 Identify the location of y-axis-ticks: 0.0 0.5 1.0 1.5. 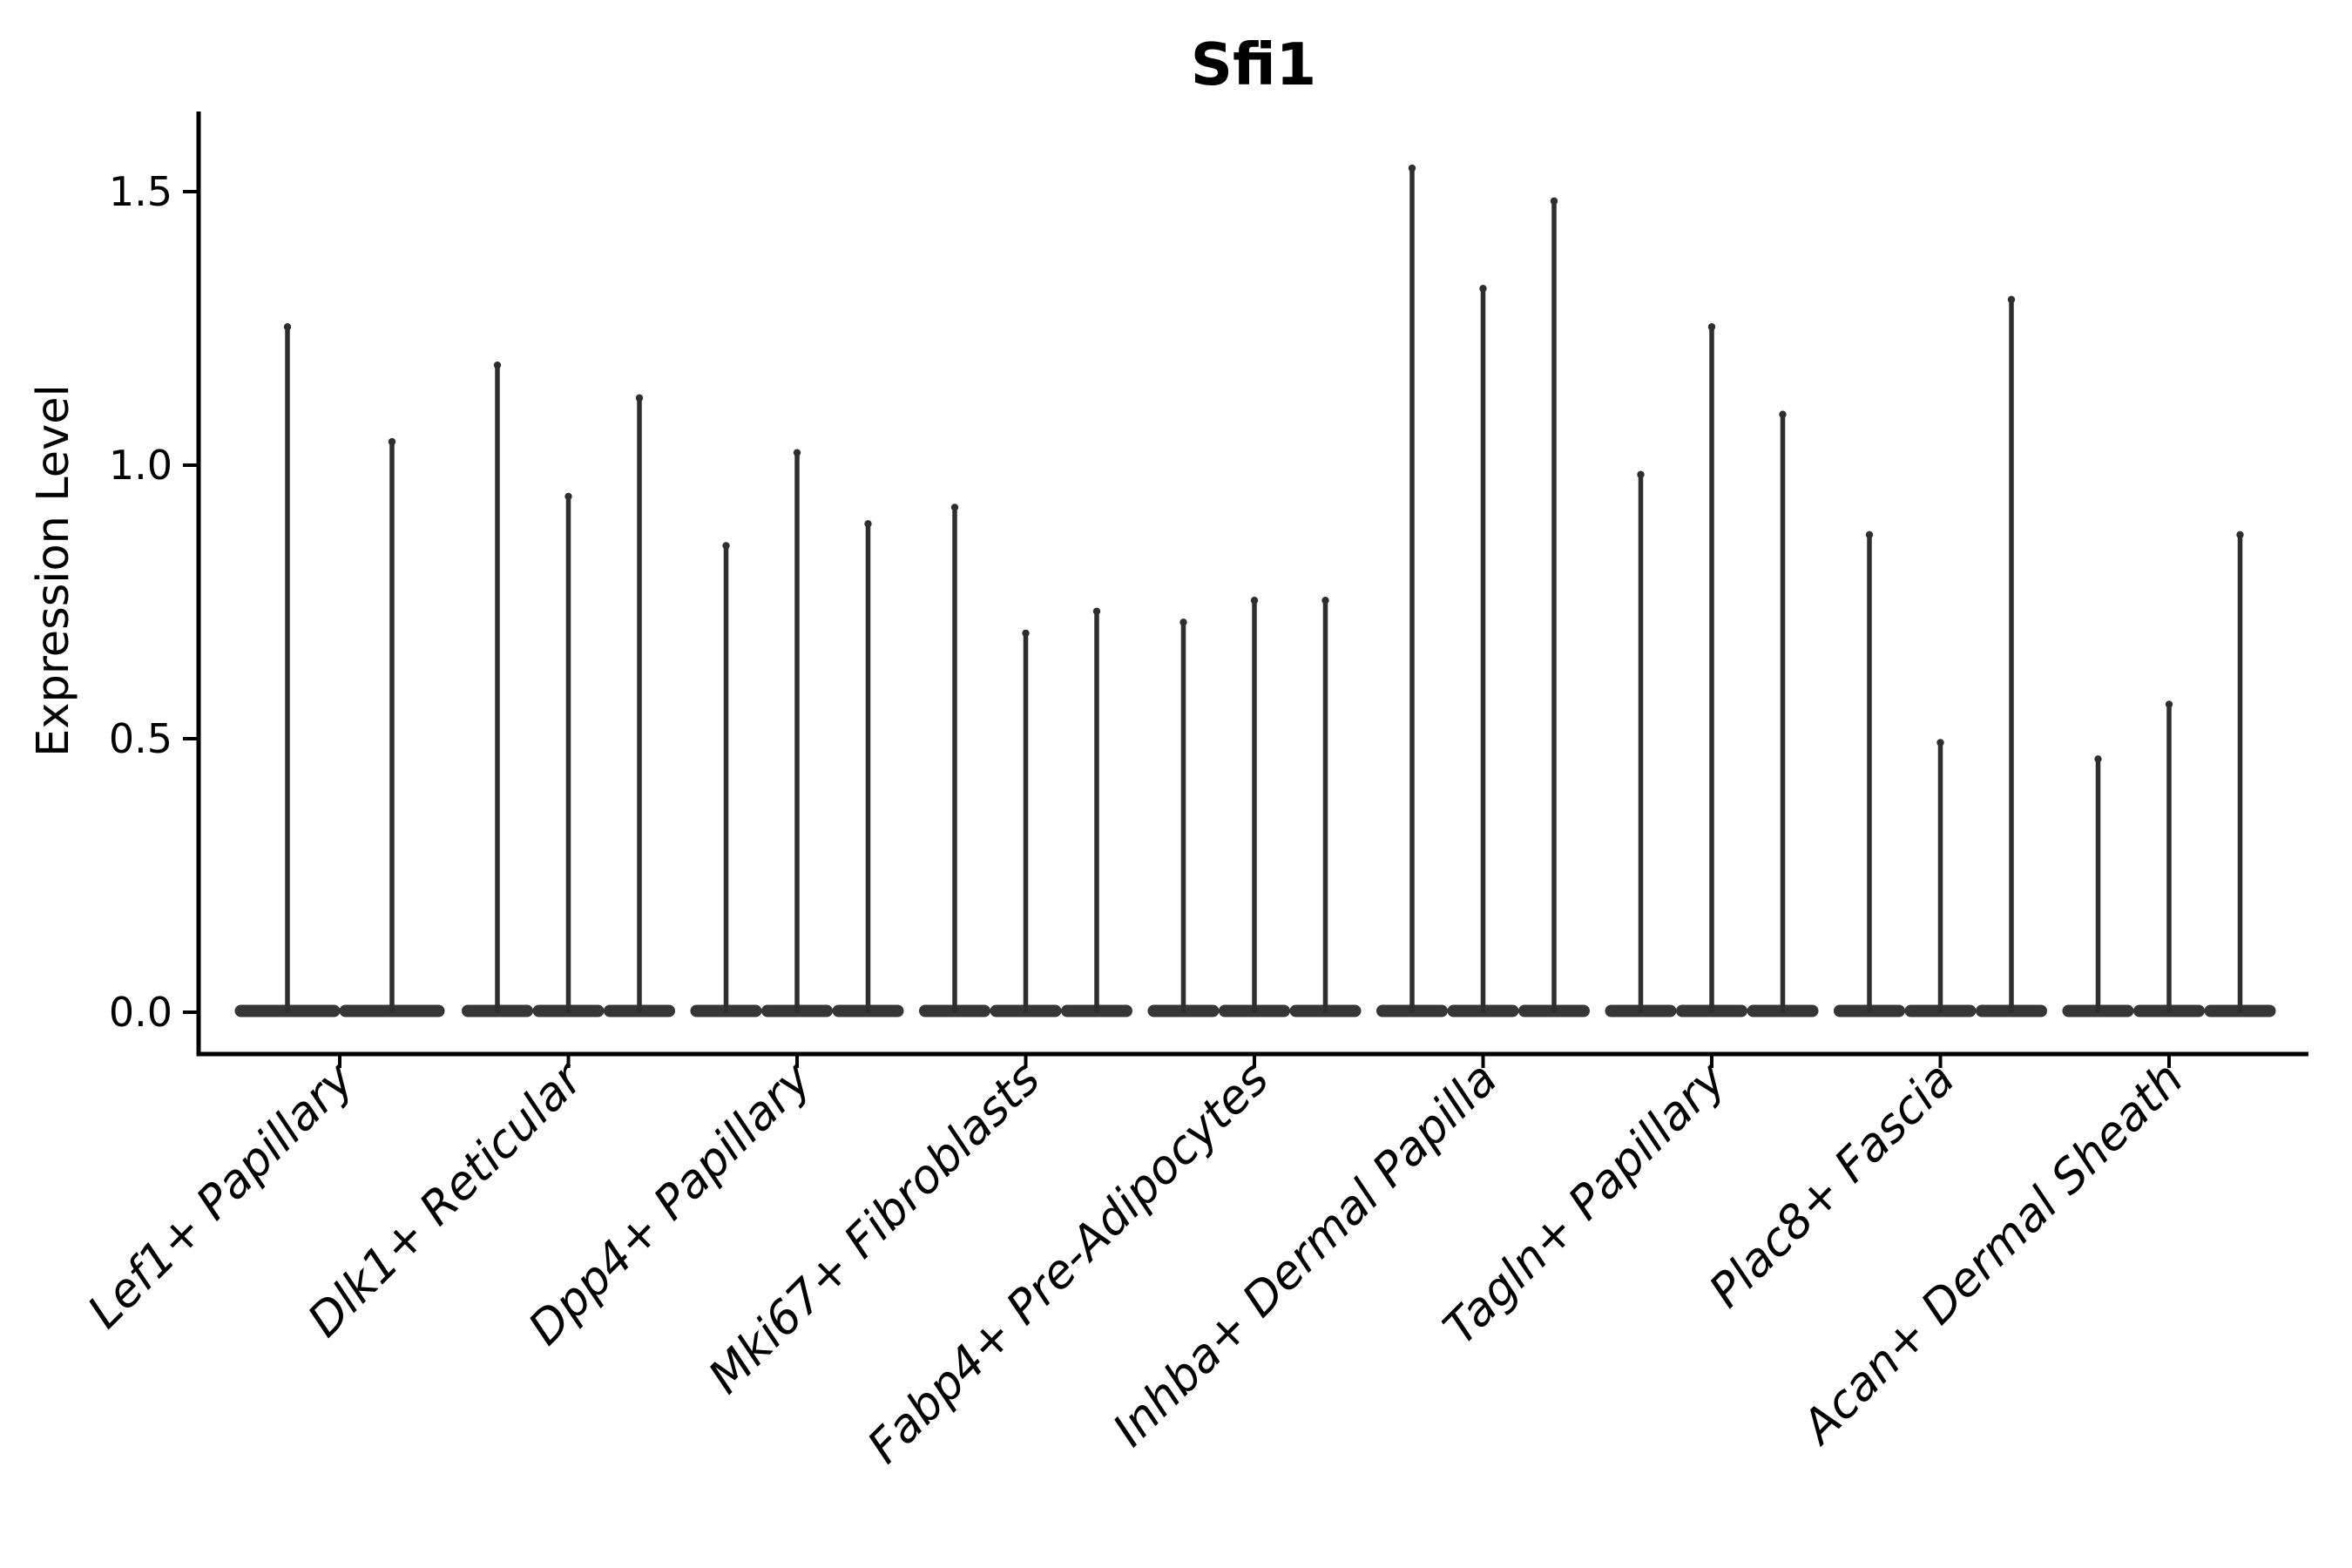
(154, 602).